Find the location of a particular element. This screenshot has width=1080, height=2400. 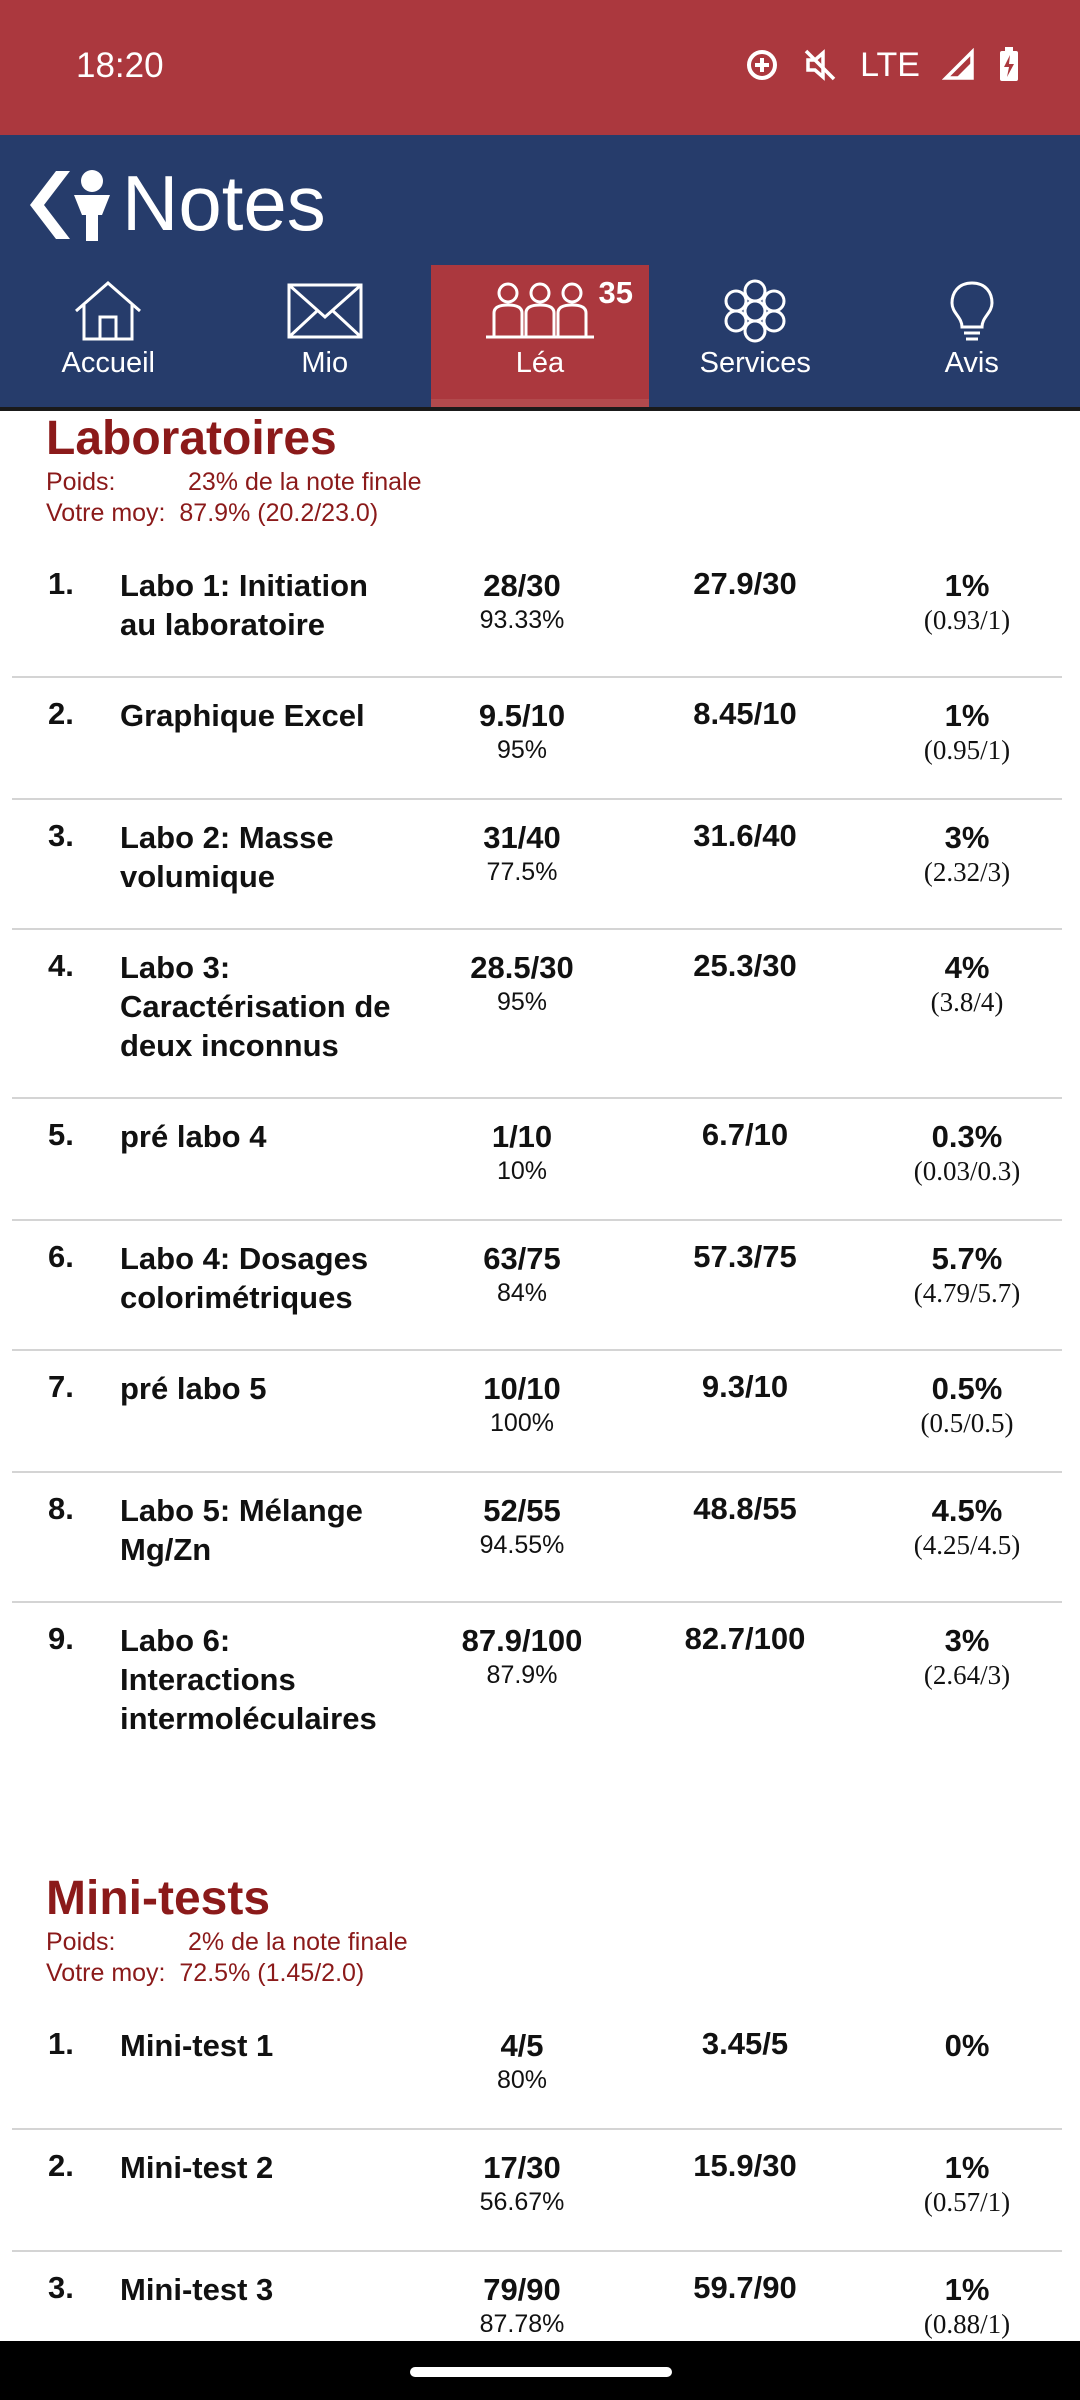

mail-icon is located at coordinates (325, 311).